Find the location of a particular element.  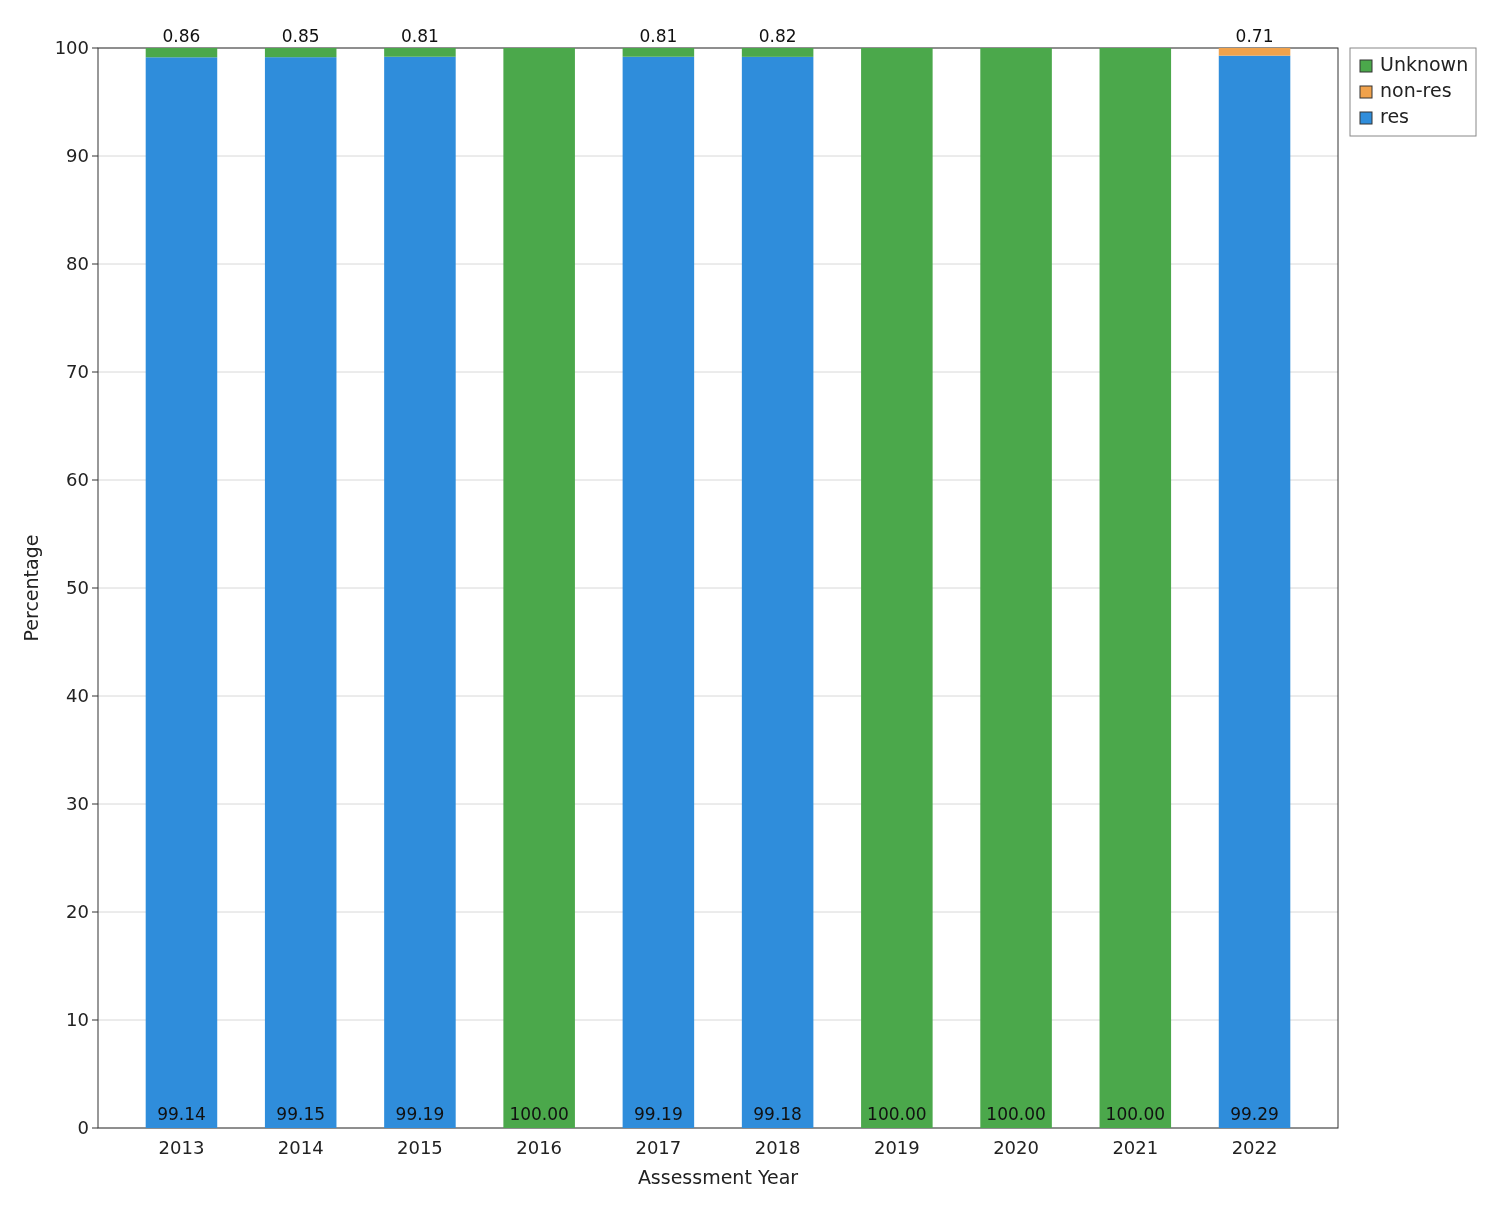

x-tick-label: 2018 is located at coordinates (777, 1147).